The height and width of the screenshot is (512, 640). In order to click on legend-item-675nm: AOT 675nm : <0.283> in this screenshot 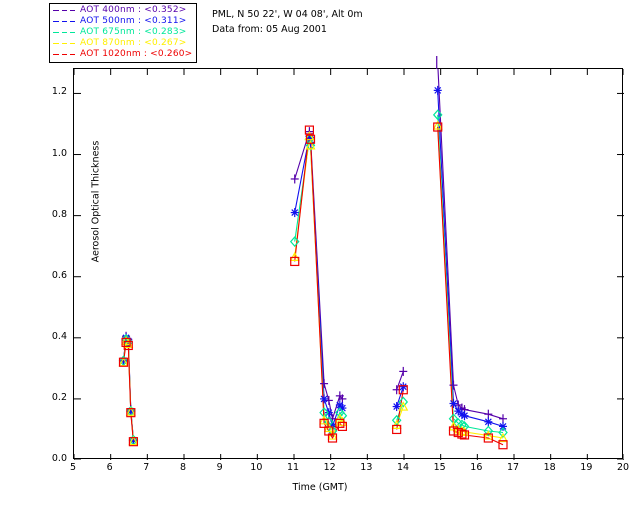, I will do `click(122, 32)`.